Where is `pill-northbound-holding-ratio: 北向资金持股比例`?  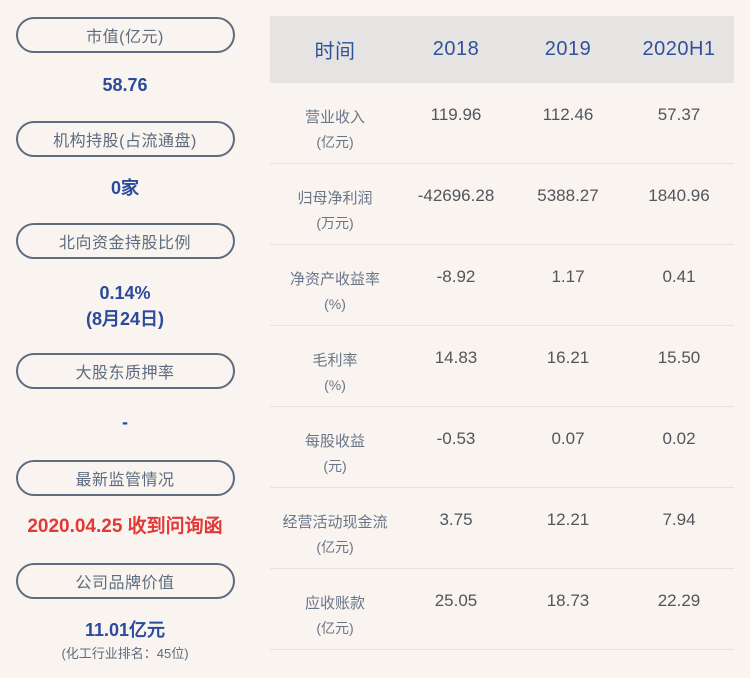
pill-northbound-holding-ratio: 北向资金持股比例 is located at coordinates (125, 241).